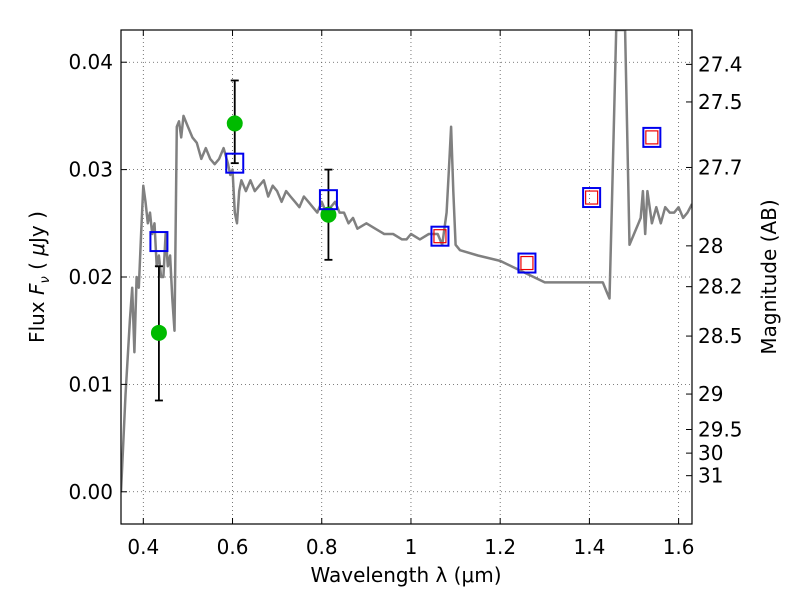  Describe the element at coordinates (720, 429) in the screenshot. I see `magnitude-tick-label: 29.5` at that location.